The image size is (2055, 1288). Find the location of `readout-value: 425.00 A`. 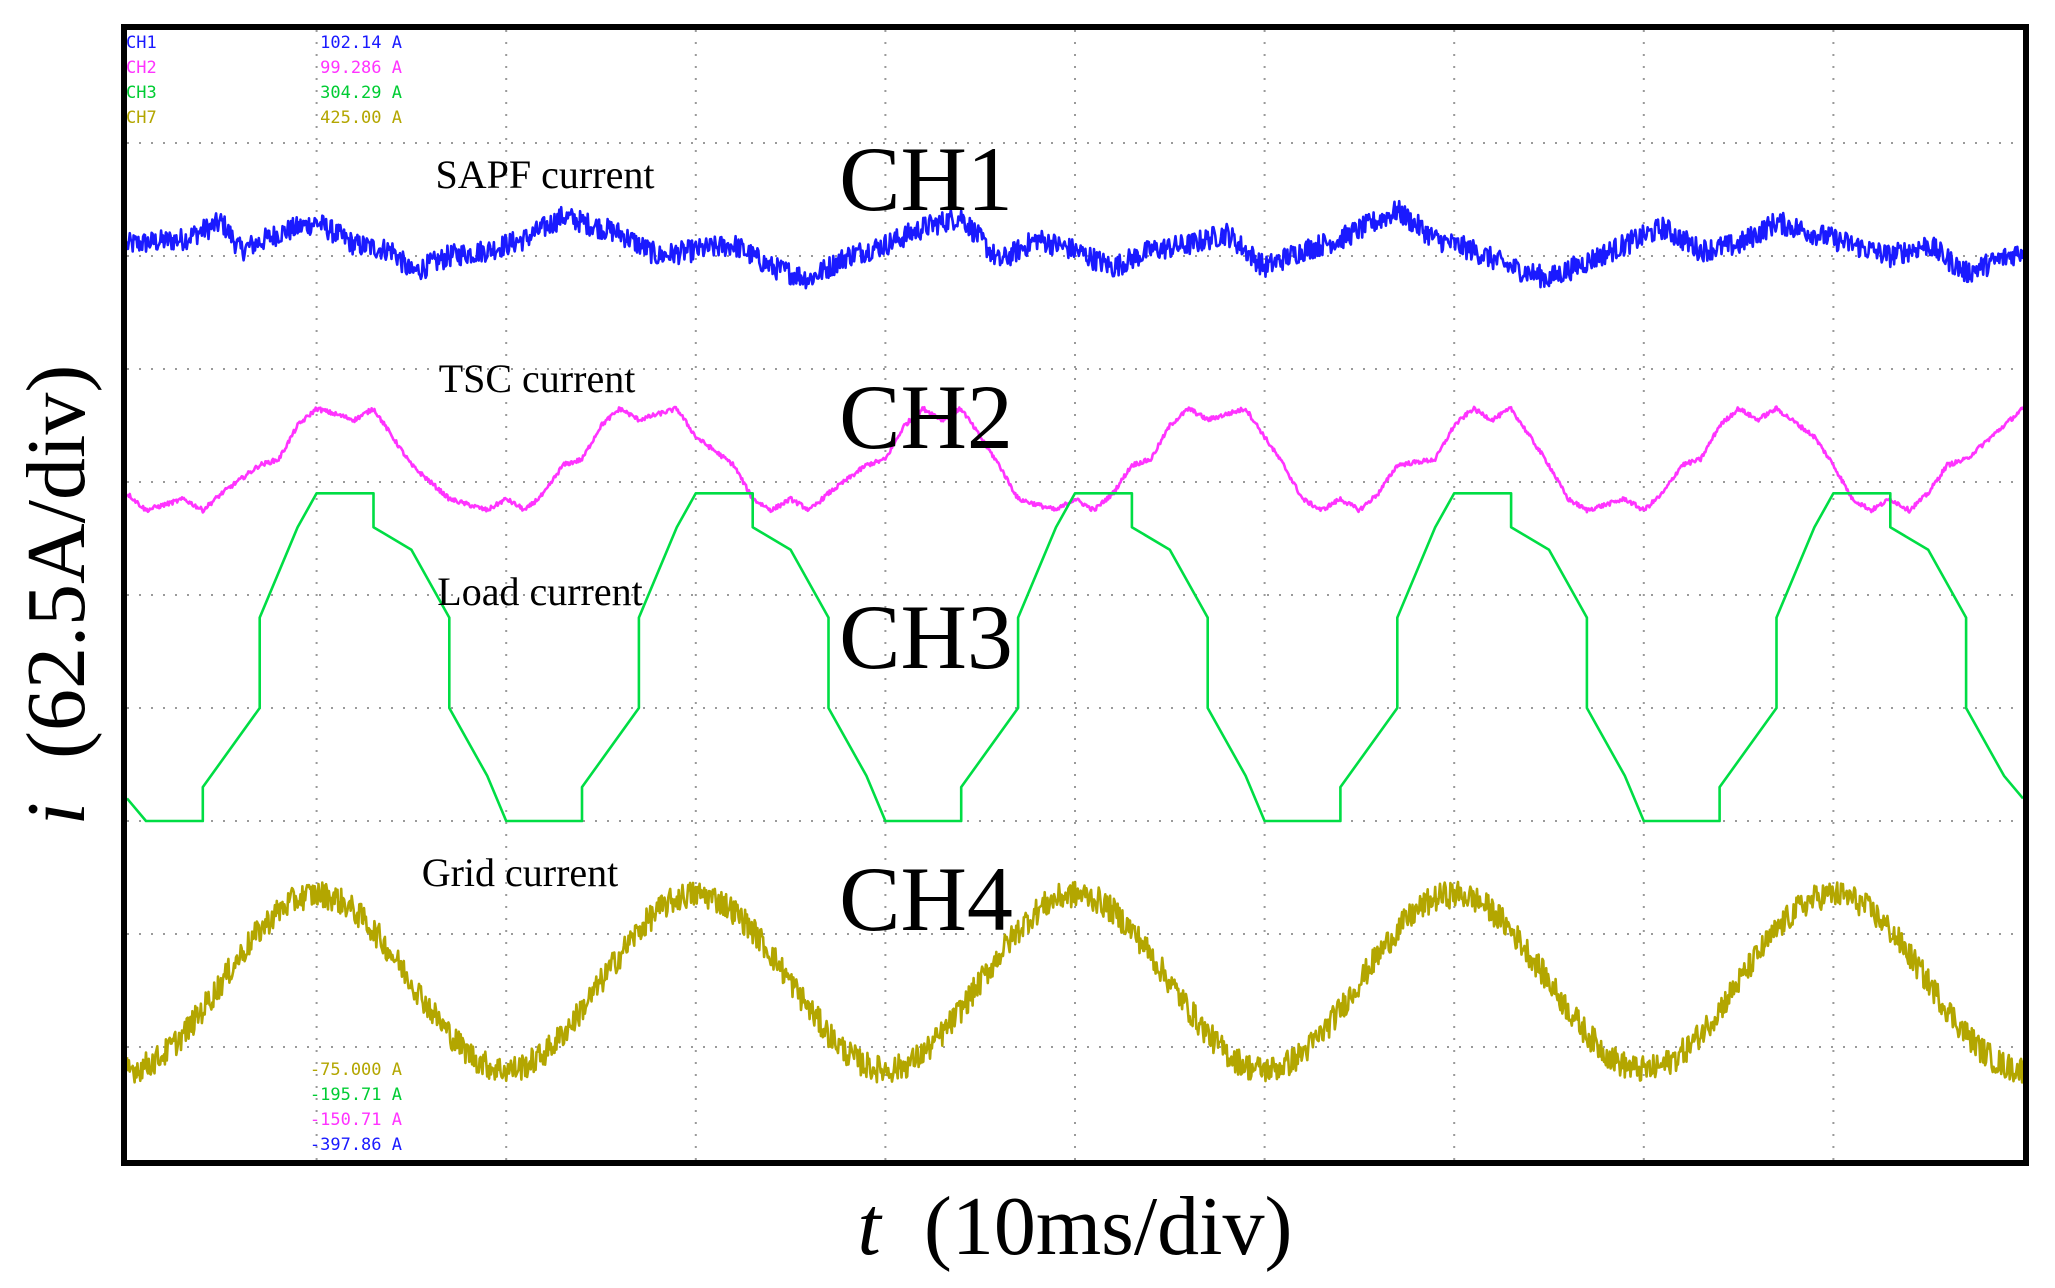

readout-value: 425.00 A is located at coordinates (361, 118).